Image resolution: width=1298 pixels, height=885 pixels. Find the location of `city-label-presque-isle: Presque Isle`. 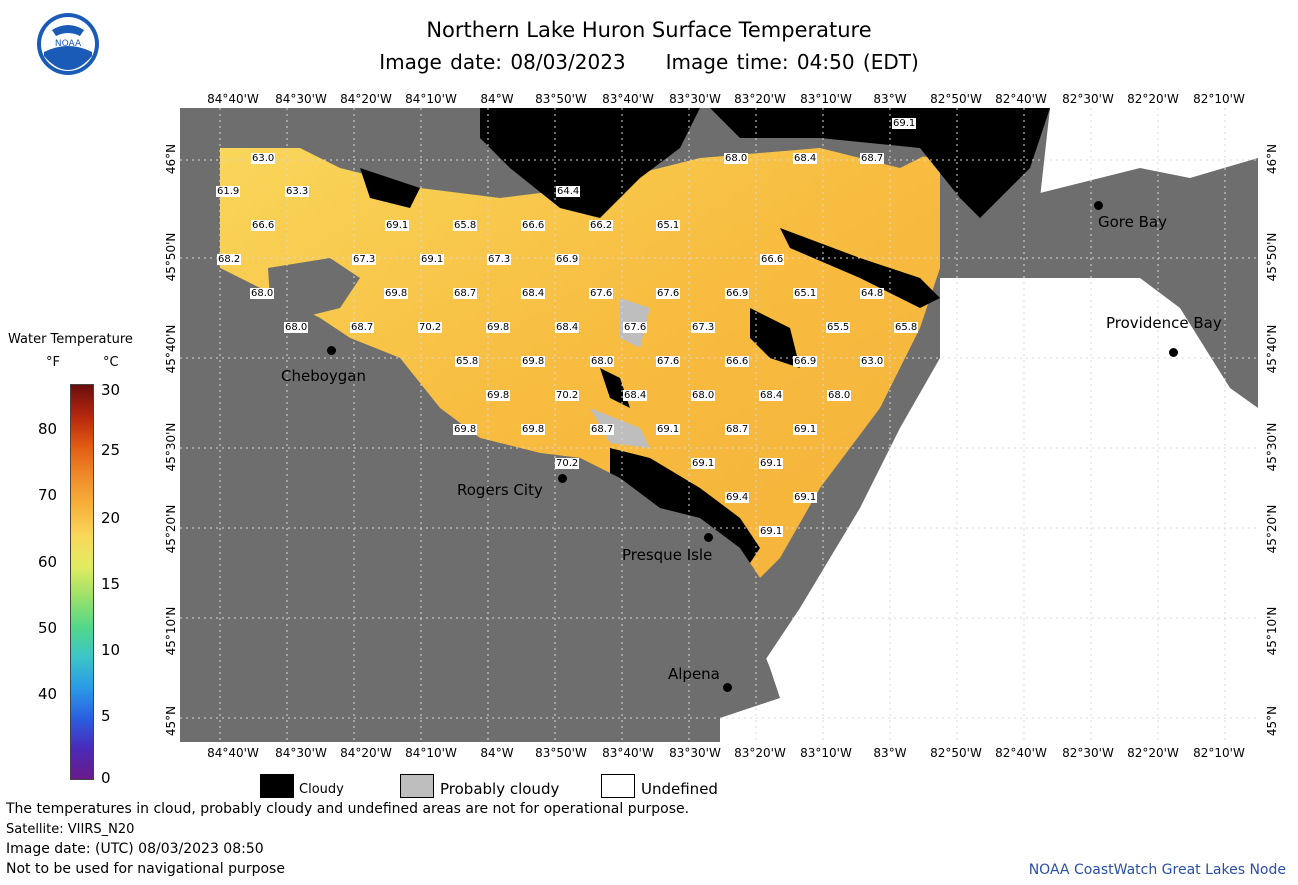

city-label-presque-isle: Presque Isle is located at coordinates (667, 555).